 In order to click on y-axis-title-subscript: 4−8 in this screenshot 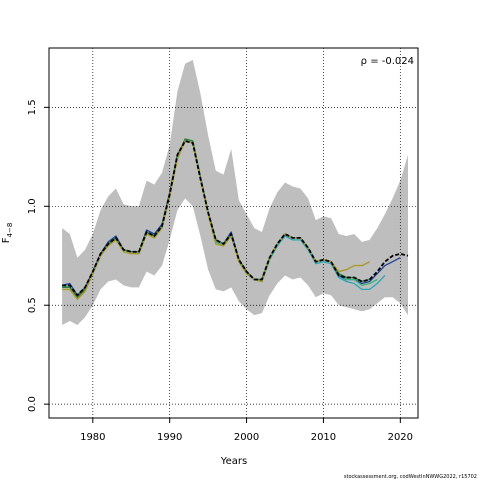, I will do `click(10, 230)`.